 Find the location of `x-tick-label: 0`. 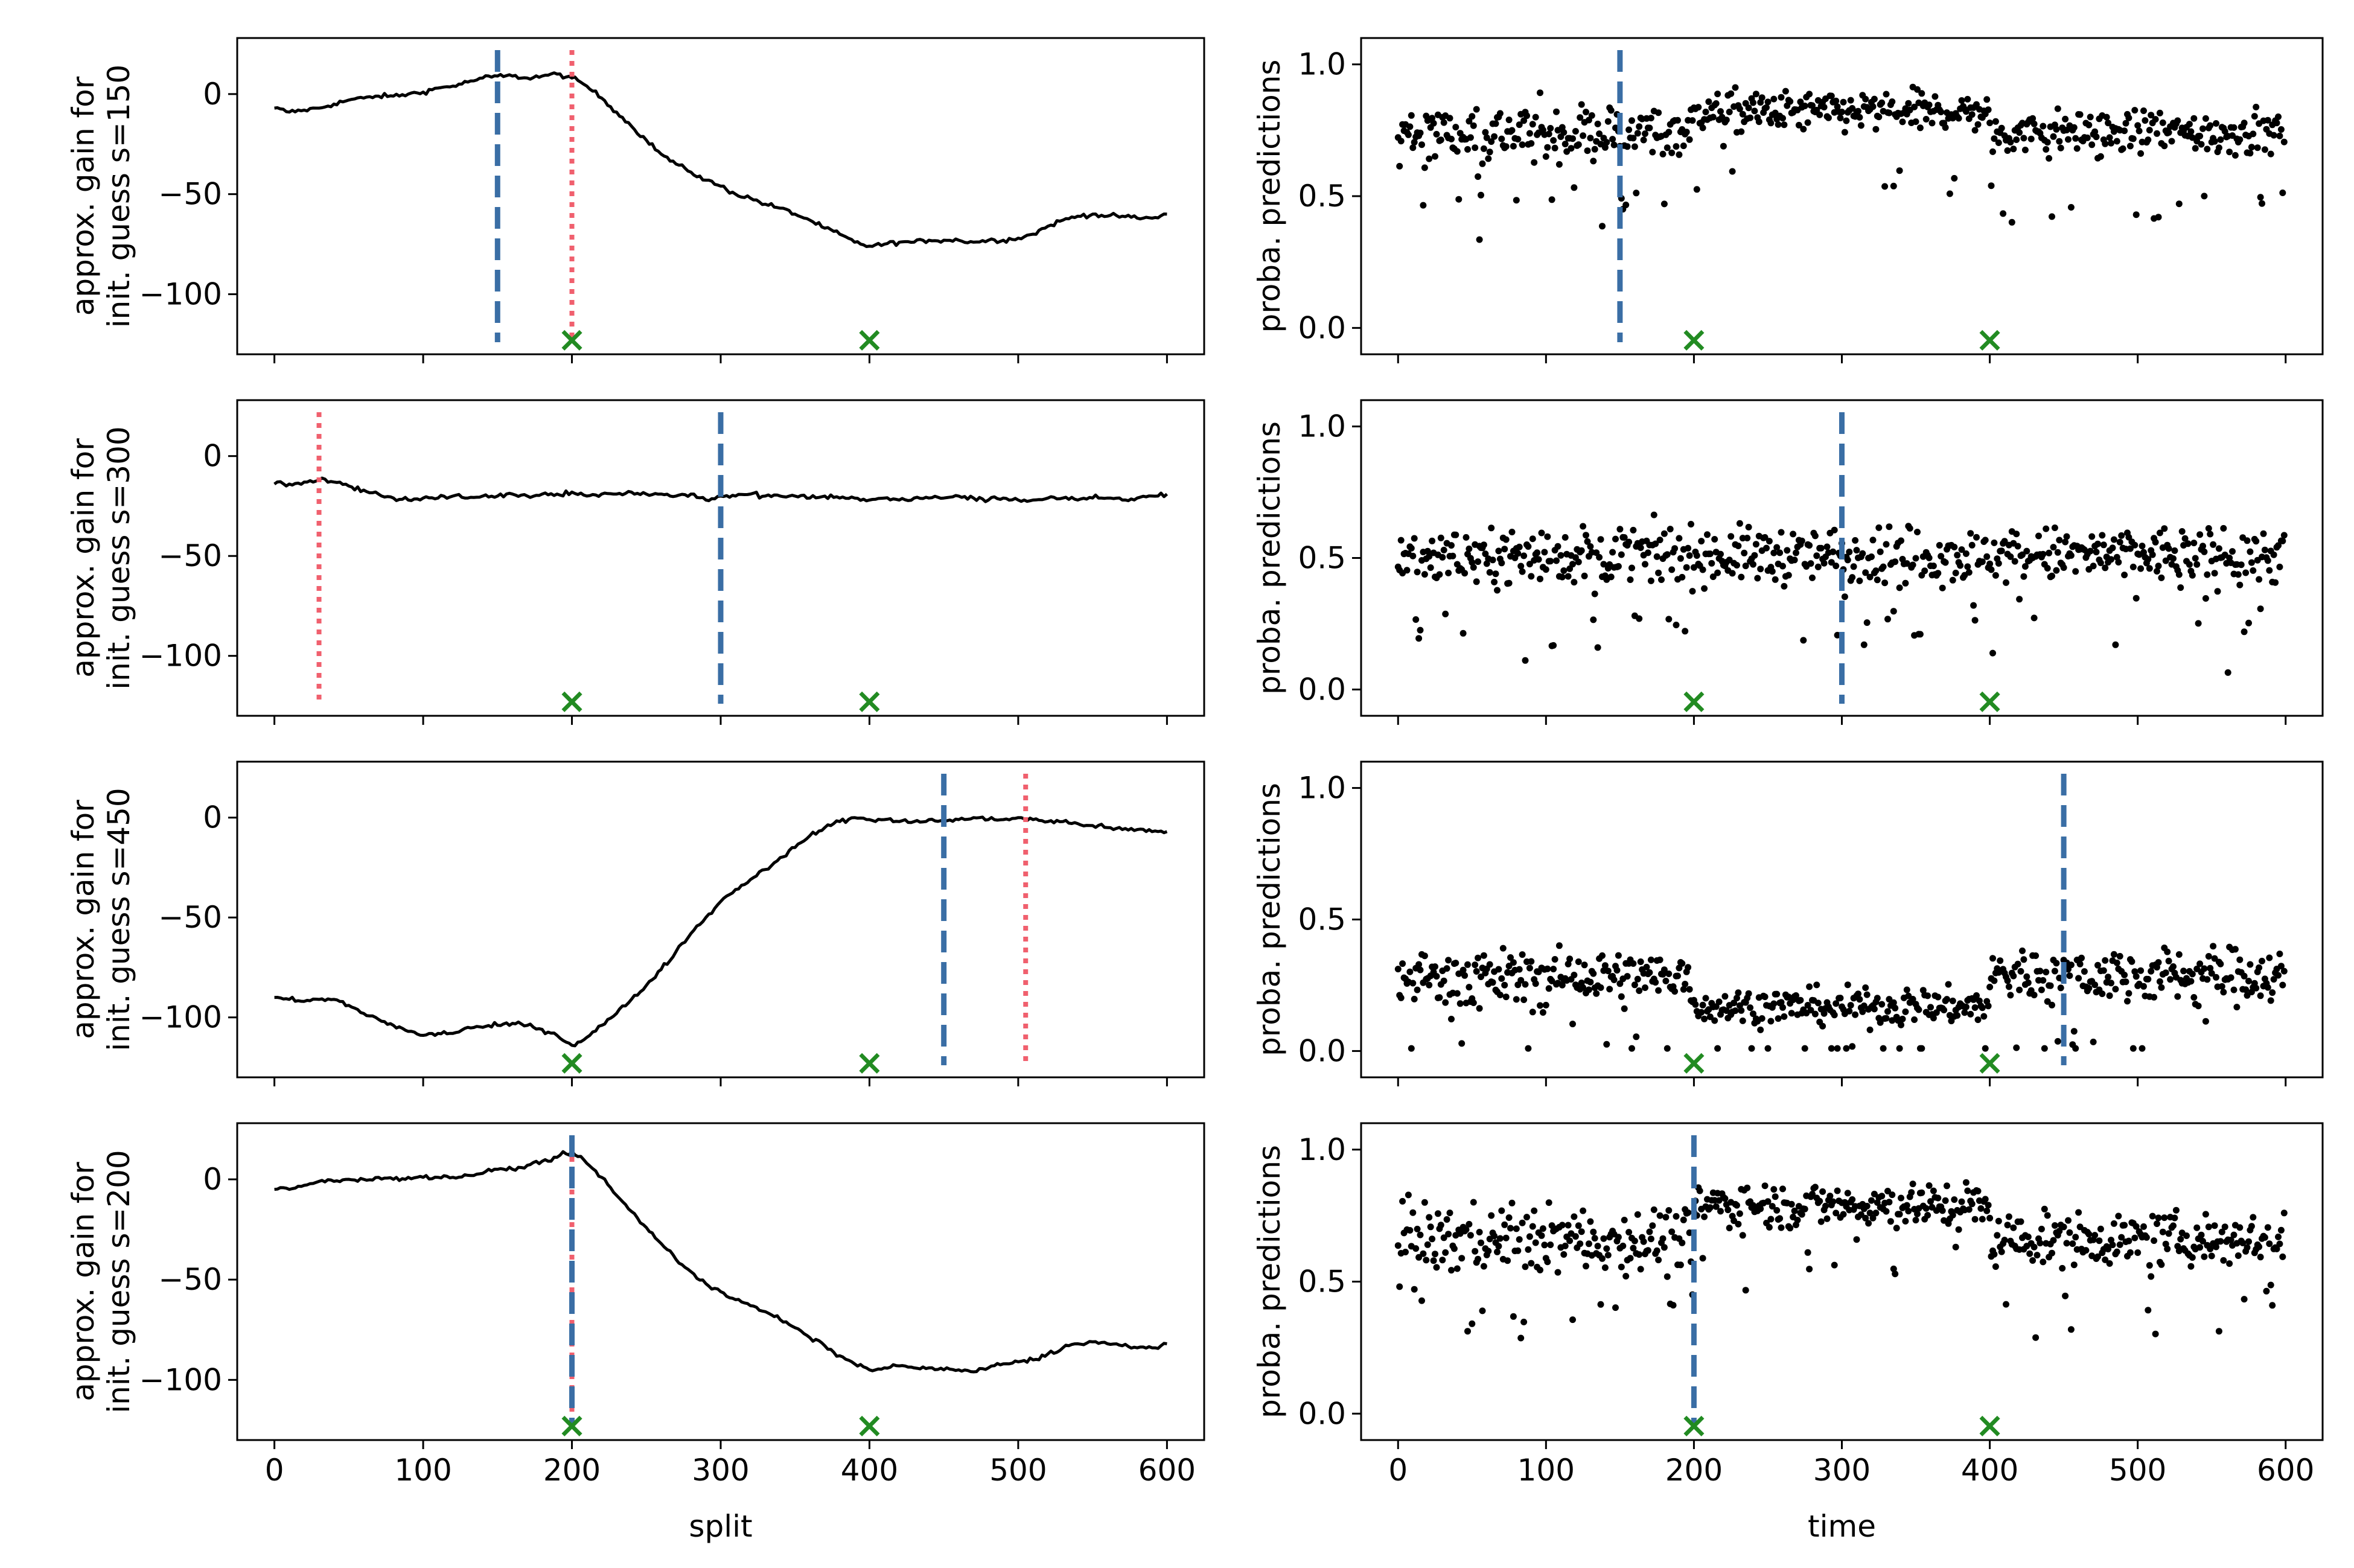

x-tick-label: 0 is located at coordinates (274, 1471).